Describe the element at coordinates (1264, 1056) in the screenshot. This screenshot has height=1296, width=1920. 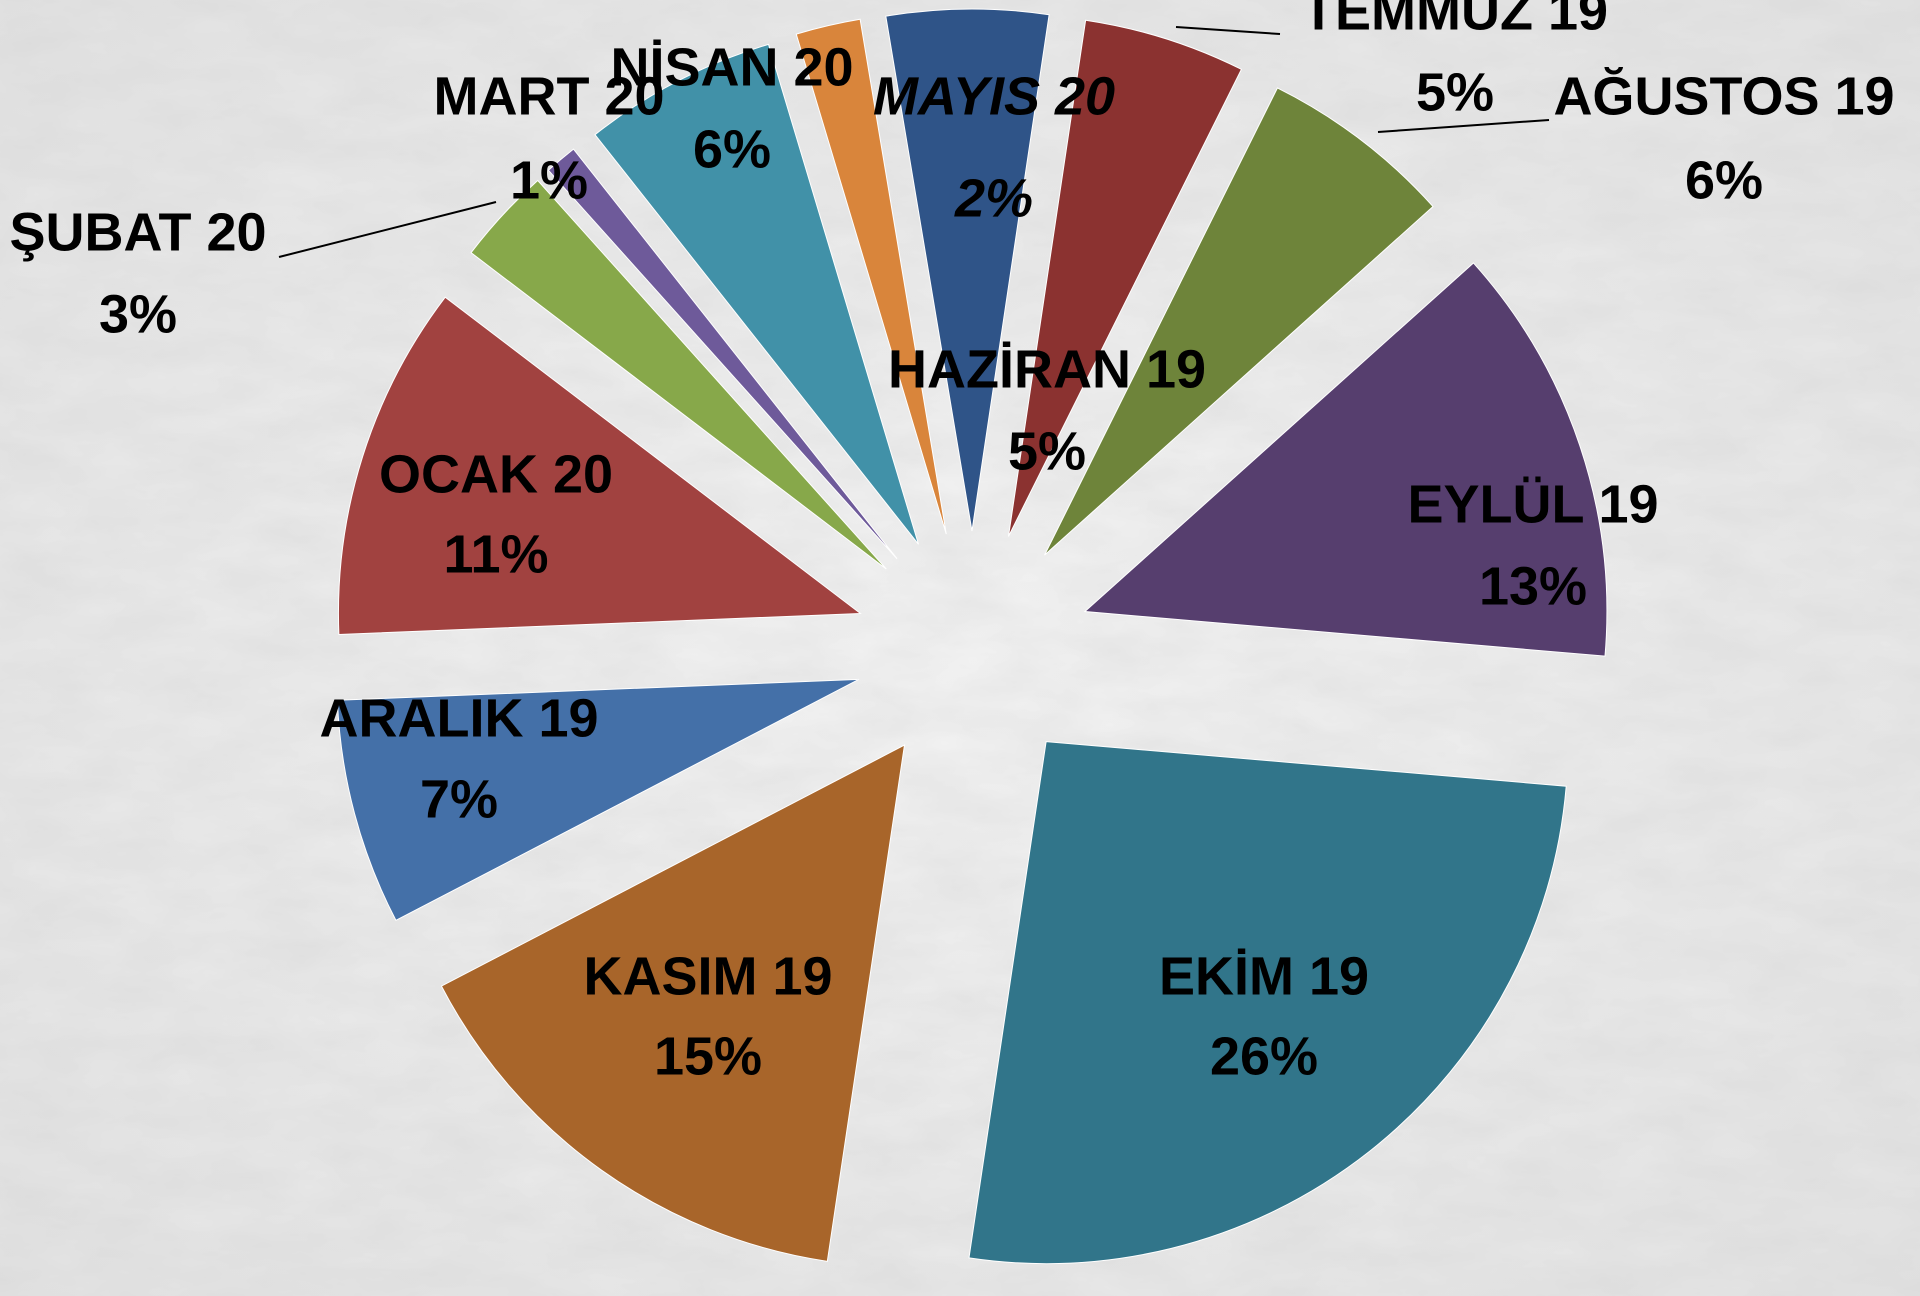
I see `slice-value-label: 26%` at that location.